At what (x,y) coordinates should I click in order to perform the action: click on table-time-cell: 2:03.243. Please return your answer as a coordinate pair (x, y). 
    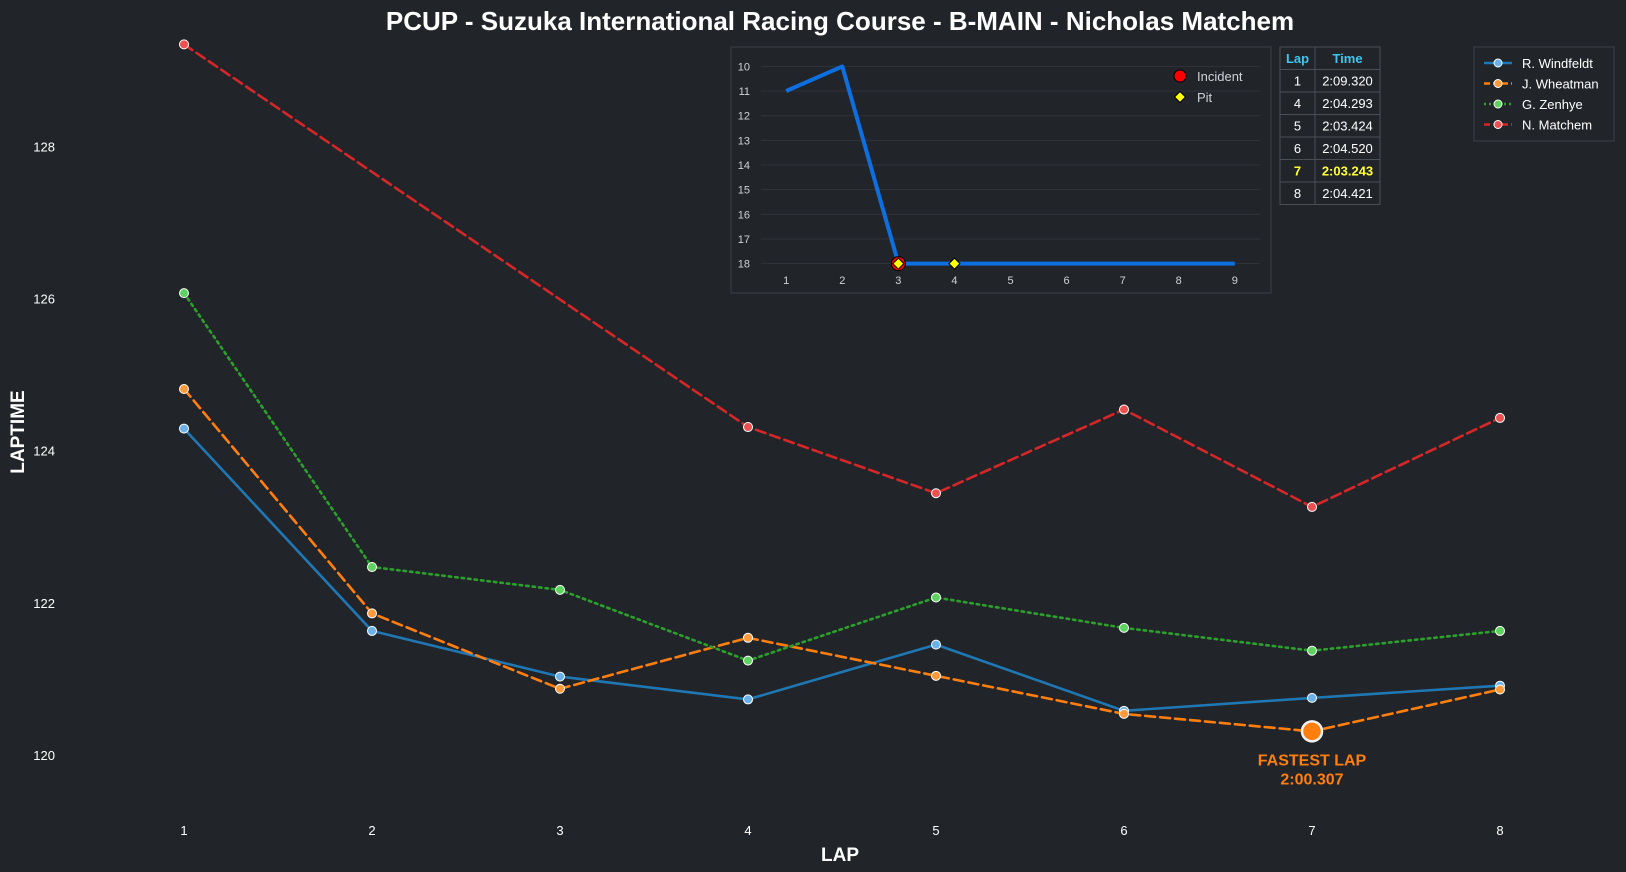
    Looking at the image, I should click on (1347, 171).